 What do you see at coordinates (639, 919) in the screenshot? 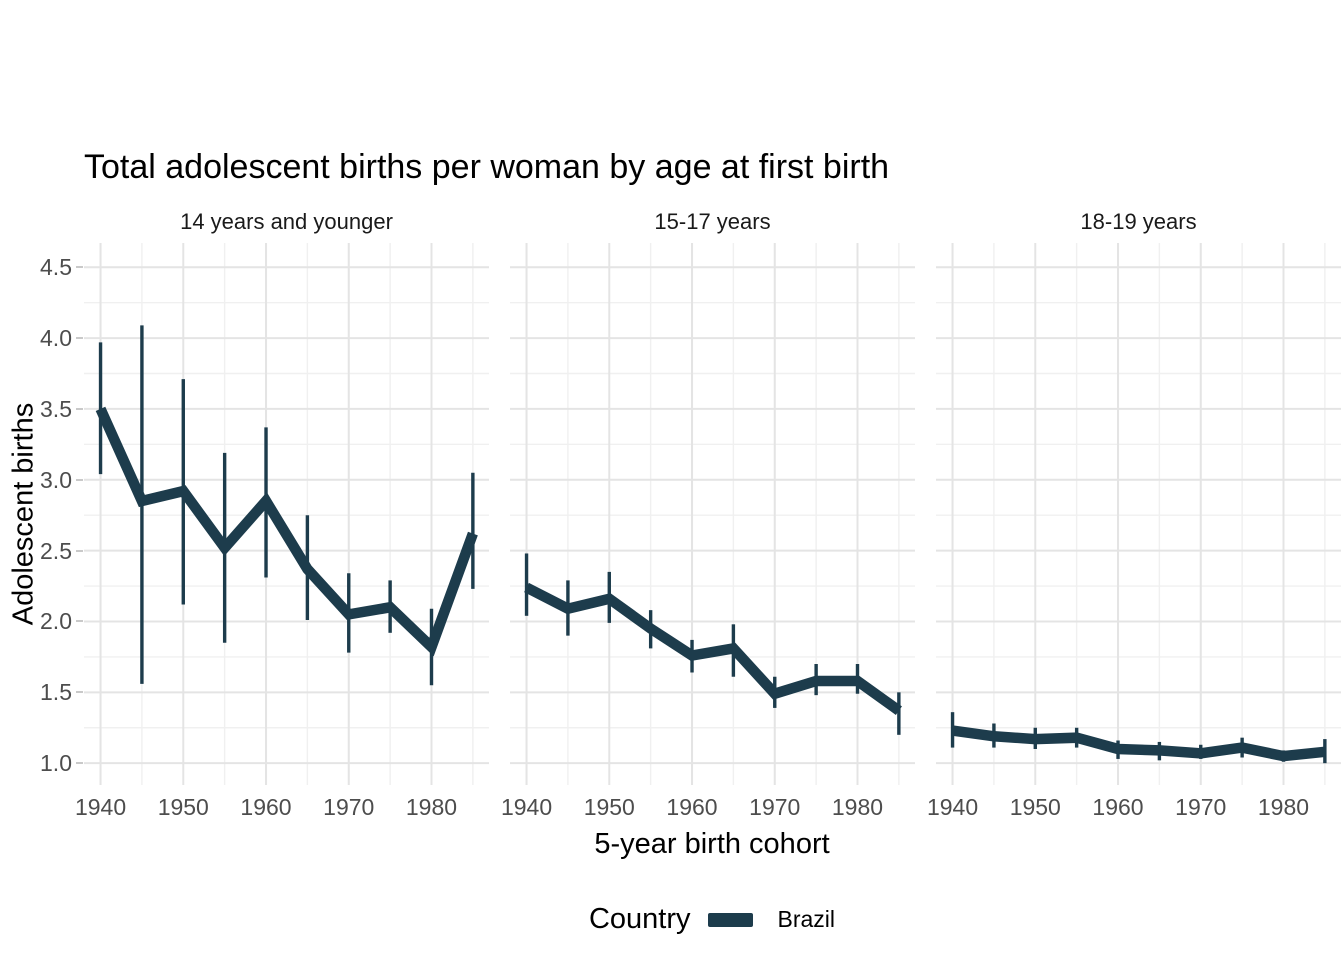
I see `legend-title: Country` at bounding box center [639, 919].